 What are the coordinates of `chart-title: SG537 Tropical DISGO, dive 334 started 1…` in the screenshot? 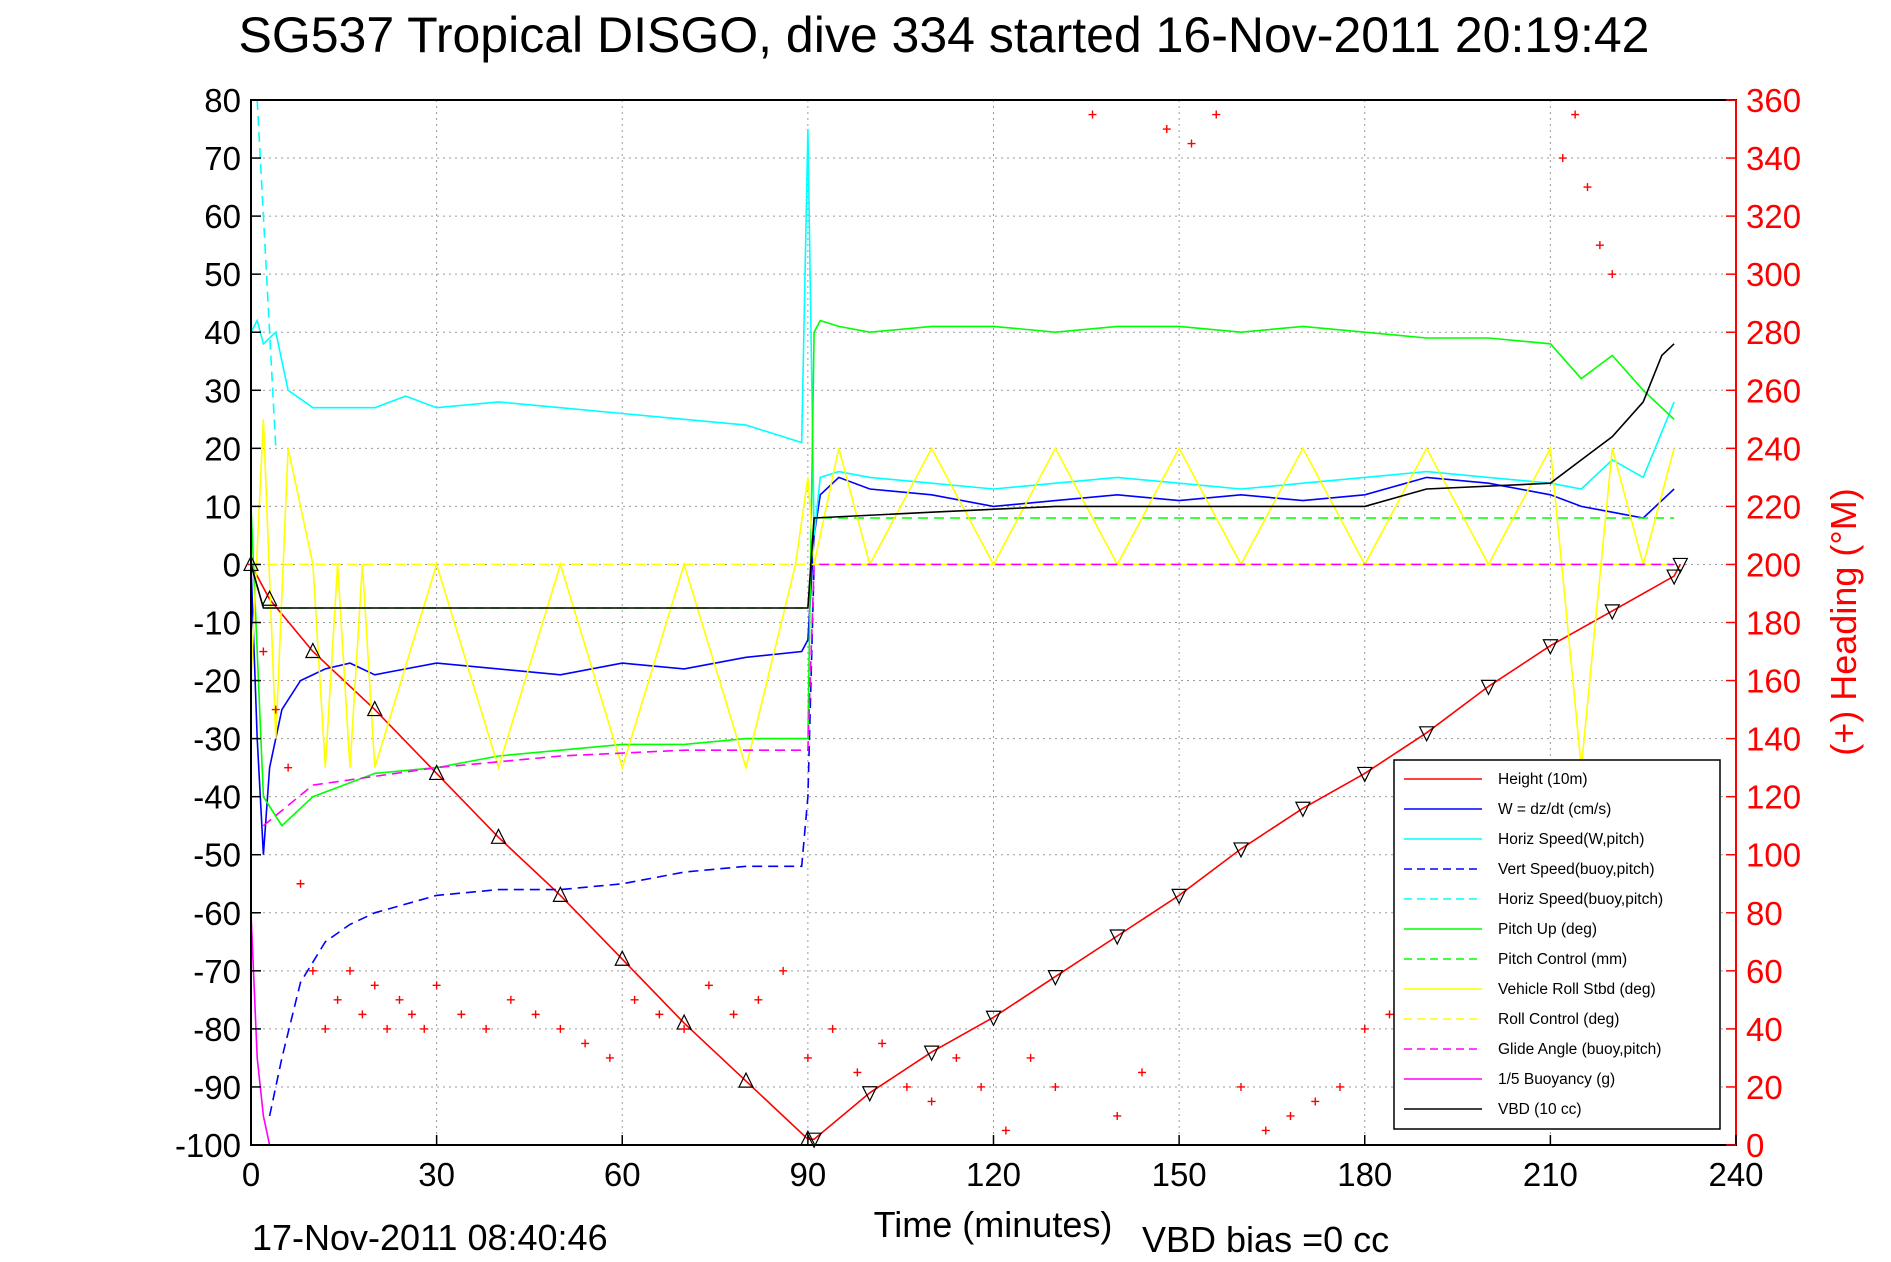 It's located at (944, 35).